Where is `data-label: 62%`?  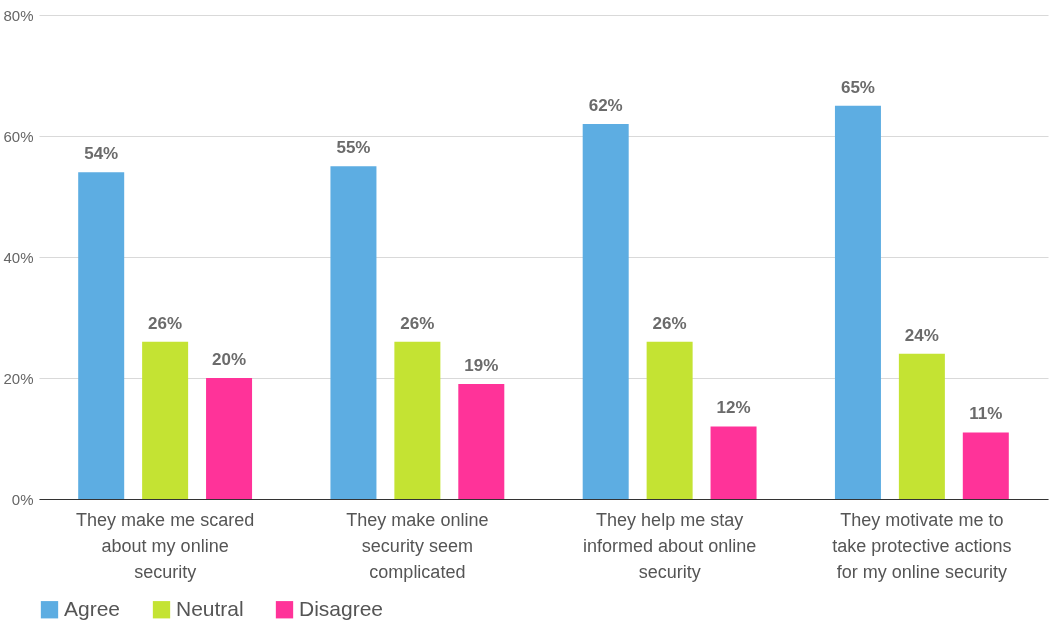 data-label: 62% is located at coordinates (605, 105).